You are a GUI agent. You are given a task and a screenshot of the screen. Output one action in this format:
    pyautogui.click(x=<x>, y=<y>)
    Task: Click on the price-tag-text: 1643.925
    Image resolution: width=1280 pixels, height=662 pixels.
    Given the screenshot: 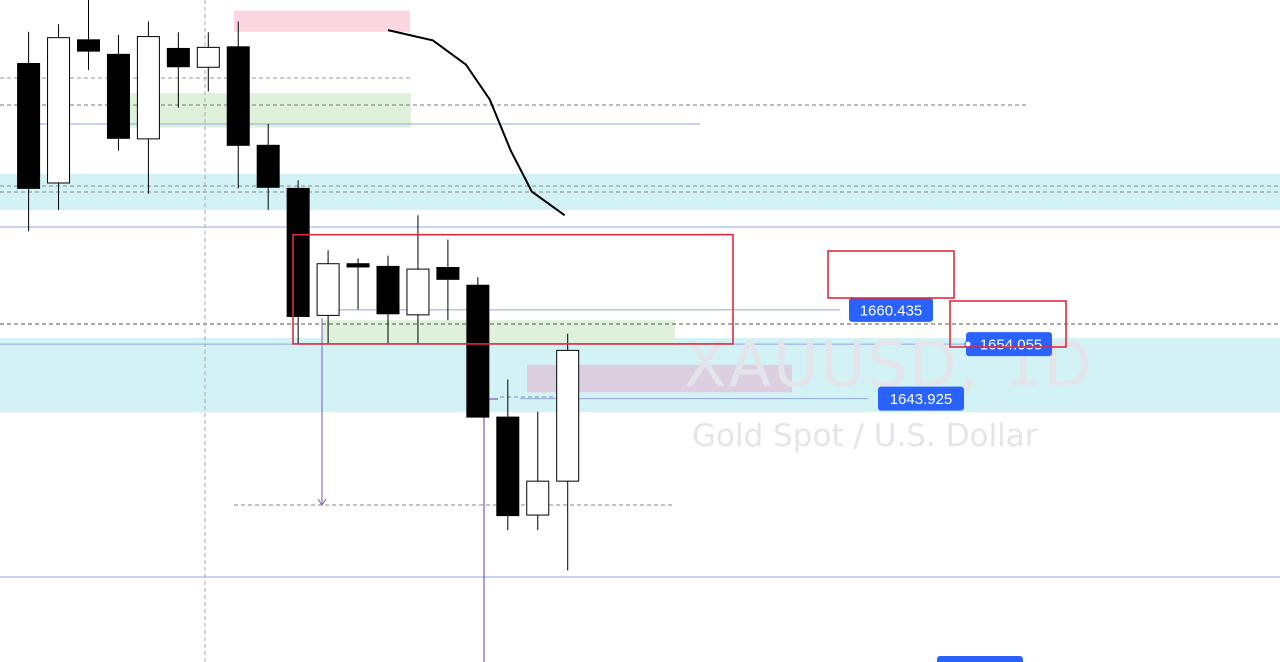 What is the action you would take?
    pyautogui.click(x=921, y=399)
    